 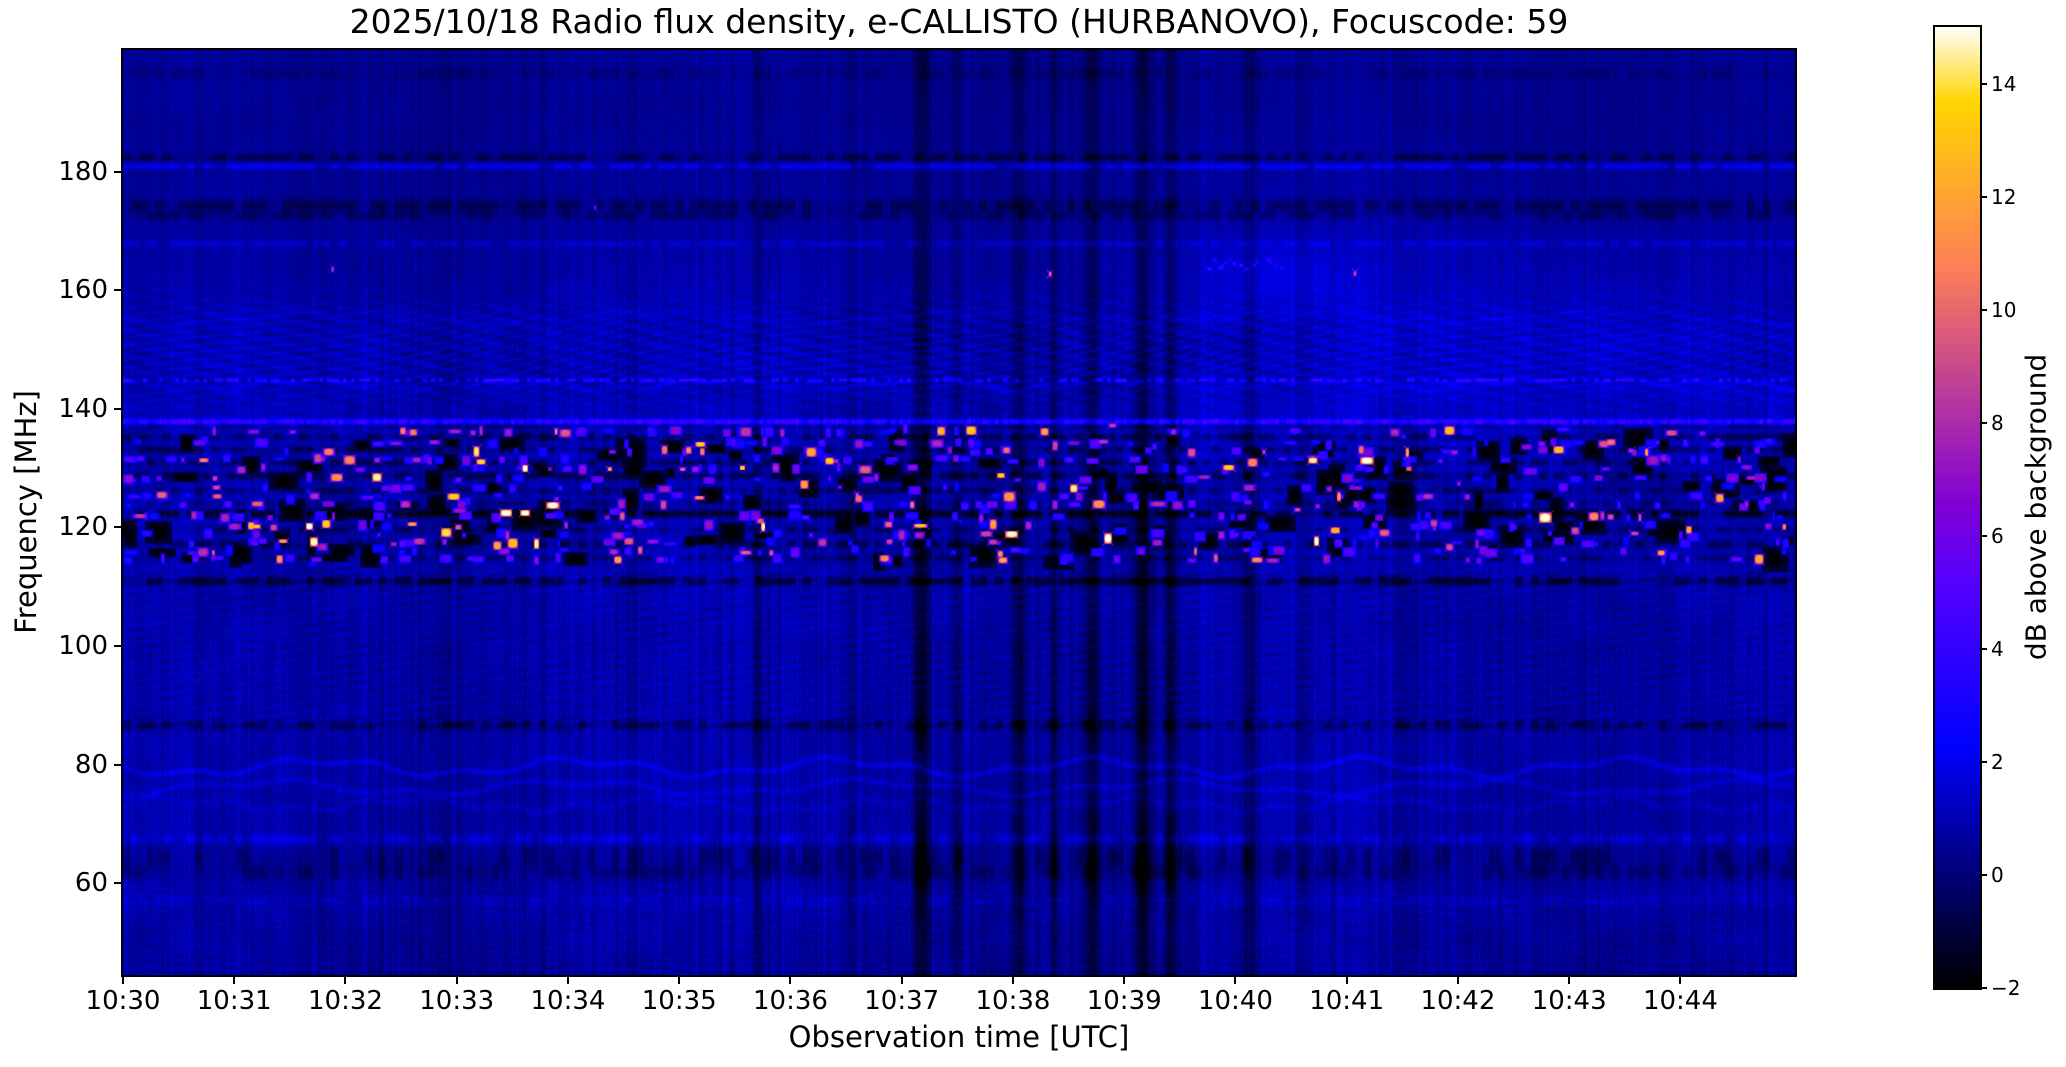 What do you see at coordinates (83, 645) in the screenshot?
I see `y-tick-label: 100` at bounding box center [83, 645].